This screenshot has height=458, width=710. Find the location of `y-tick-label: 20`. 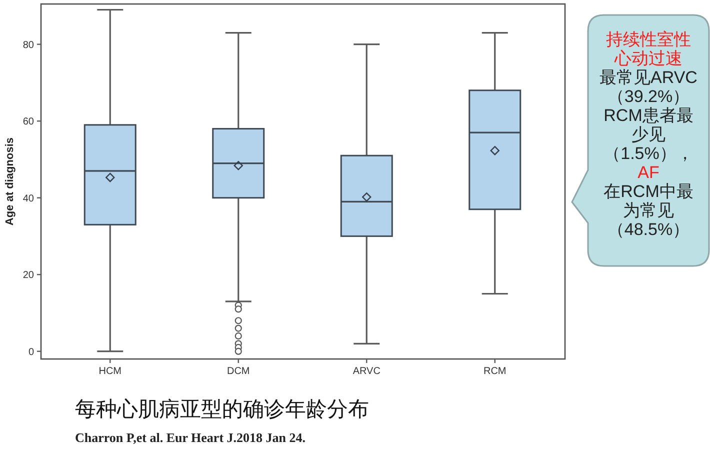

y-tick-label: 20 is located at coordinates (28, 276).